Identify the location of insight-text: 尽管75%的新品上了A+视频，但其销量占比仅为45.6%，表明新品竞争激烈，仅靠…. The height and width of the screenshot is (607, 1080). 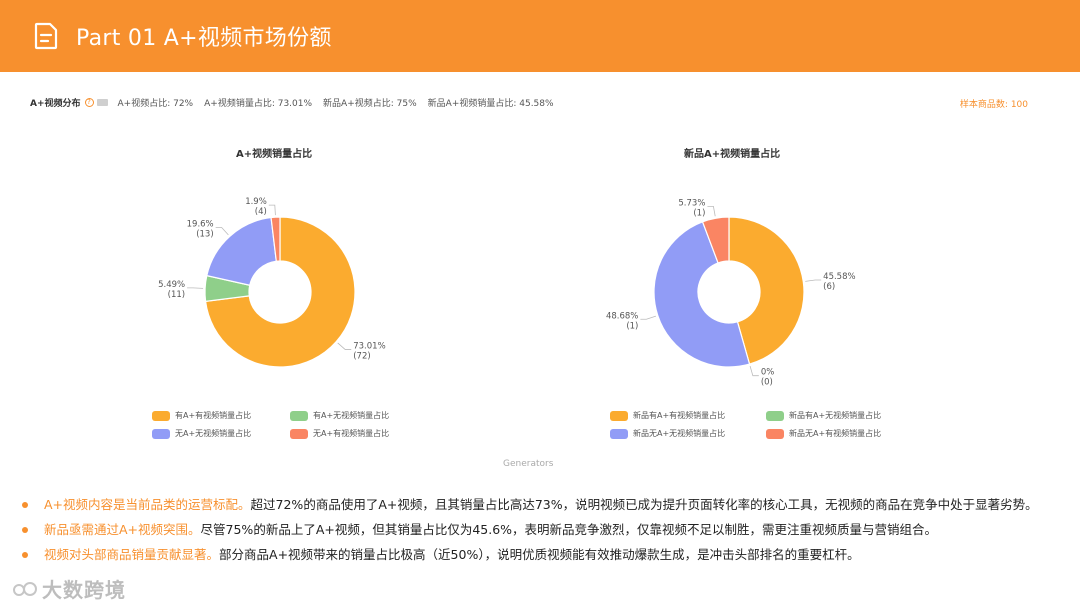
(569, 529).